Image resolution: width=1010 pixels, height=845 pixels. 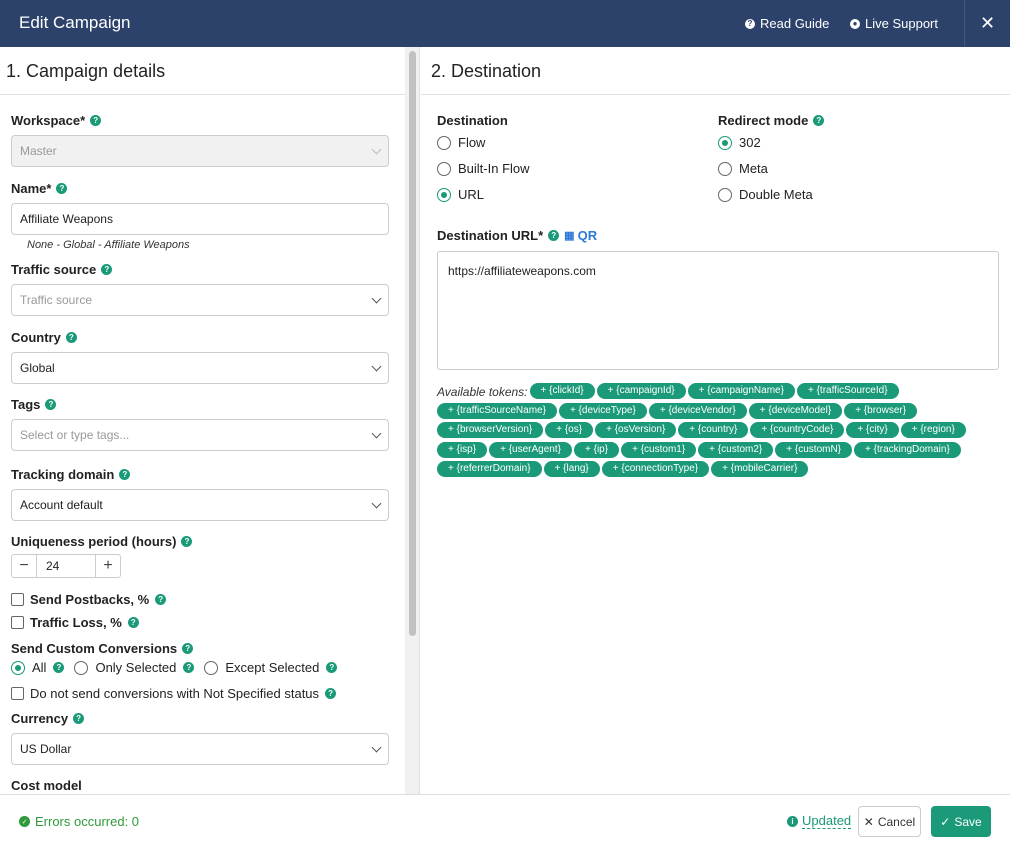 What do you see at coordinates (530, 449) in the screenshot?
I see `token-chip: + {userAgent}` at bounding box center [530, 449].